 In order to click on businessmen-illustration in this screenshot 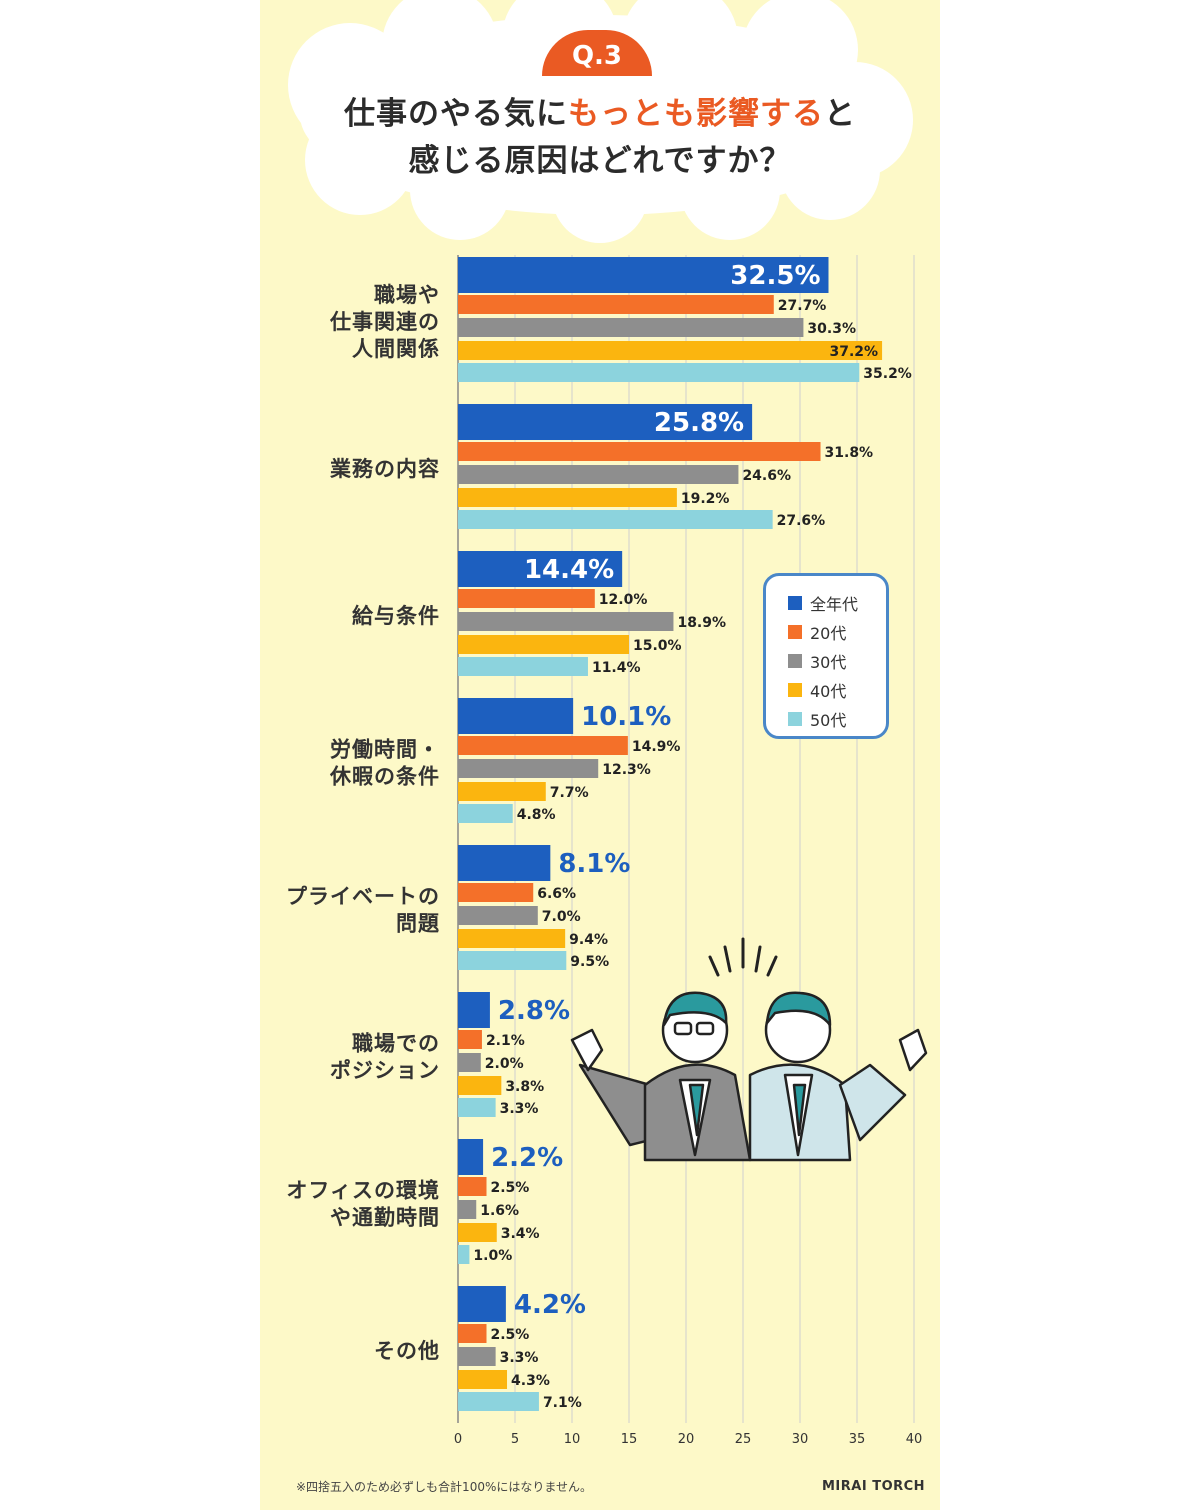, I will do `click(749, 1049)`.